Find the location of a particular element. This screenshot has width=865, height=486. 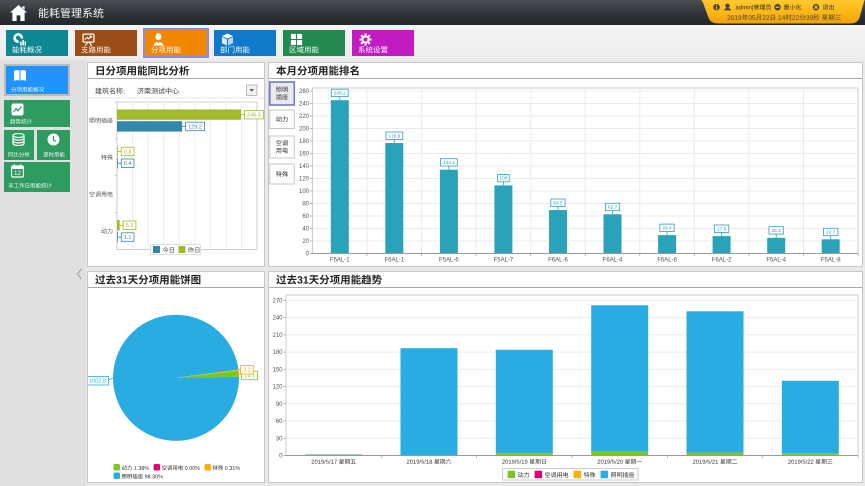

svg-text: 270 is located at coordinates (277, 302).